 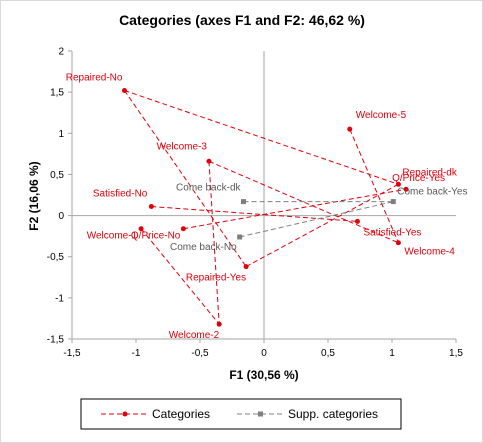 What do you see at coordinates (56, 257) in the screenshot?
I see `y-tick-label: -0,5` at bounding box center [56, 257].